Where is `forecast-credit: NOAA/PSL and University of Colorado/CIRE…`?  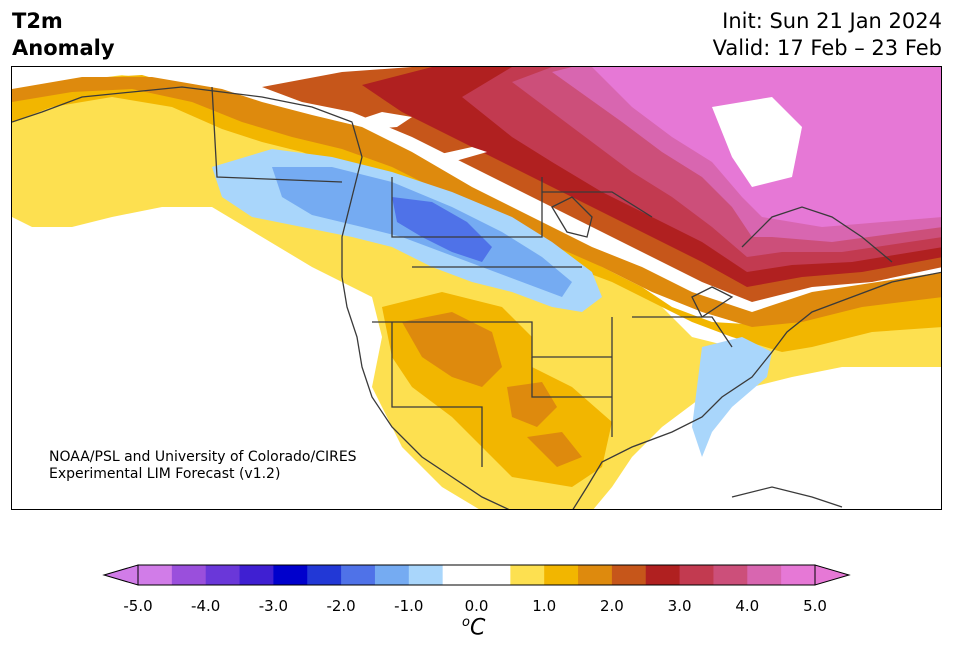 forecast-credit: NOAA/PSL and University of Colorado/CIRE… is located at coordinates (203, 466).